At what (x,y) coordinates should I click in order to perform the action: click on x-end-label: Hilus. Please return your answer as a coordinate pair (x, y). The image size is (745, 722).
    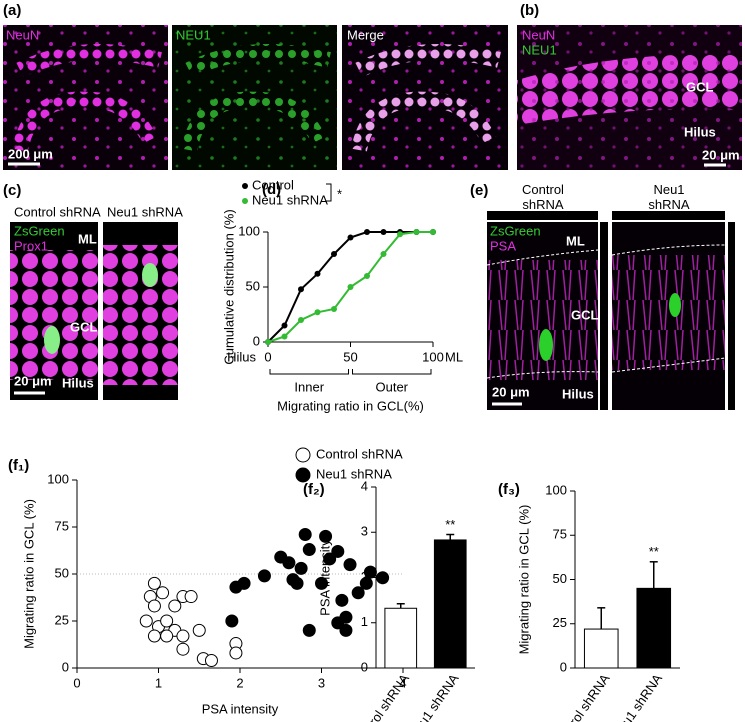
    Looking at the image, I should click on (241, 356).